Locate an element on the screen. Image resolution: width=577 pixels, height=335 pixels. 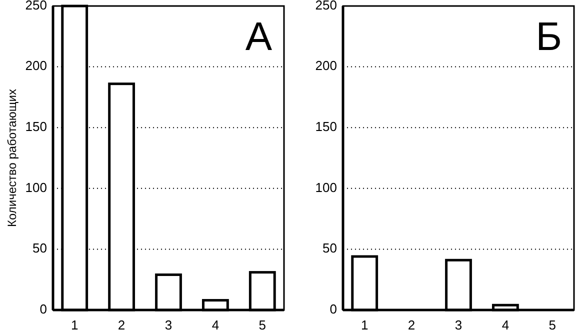
y-axis-title: Количество работающих is located at coordinates (12, 158).